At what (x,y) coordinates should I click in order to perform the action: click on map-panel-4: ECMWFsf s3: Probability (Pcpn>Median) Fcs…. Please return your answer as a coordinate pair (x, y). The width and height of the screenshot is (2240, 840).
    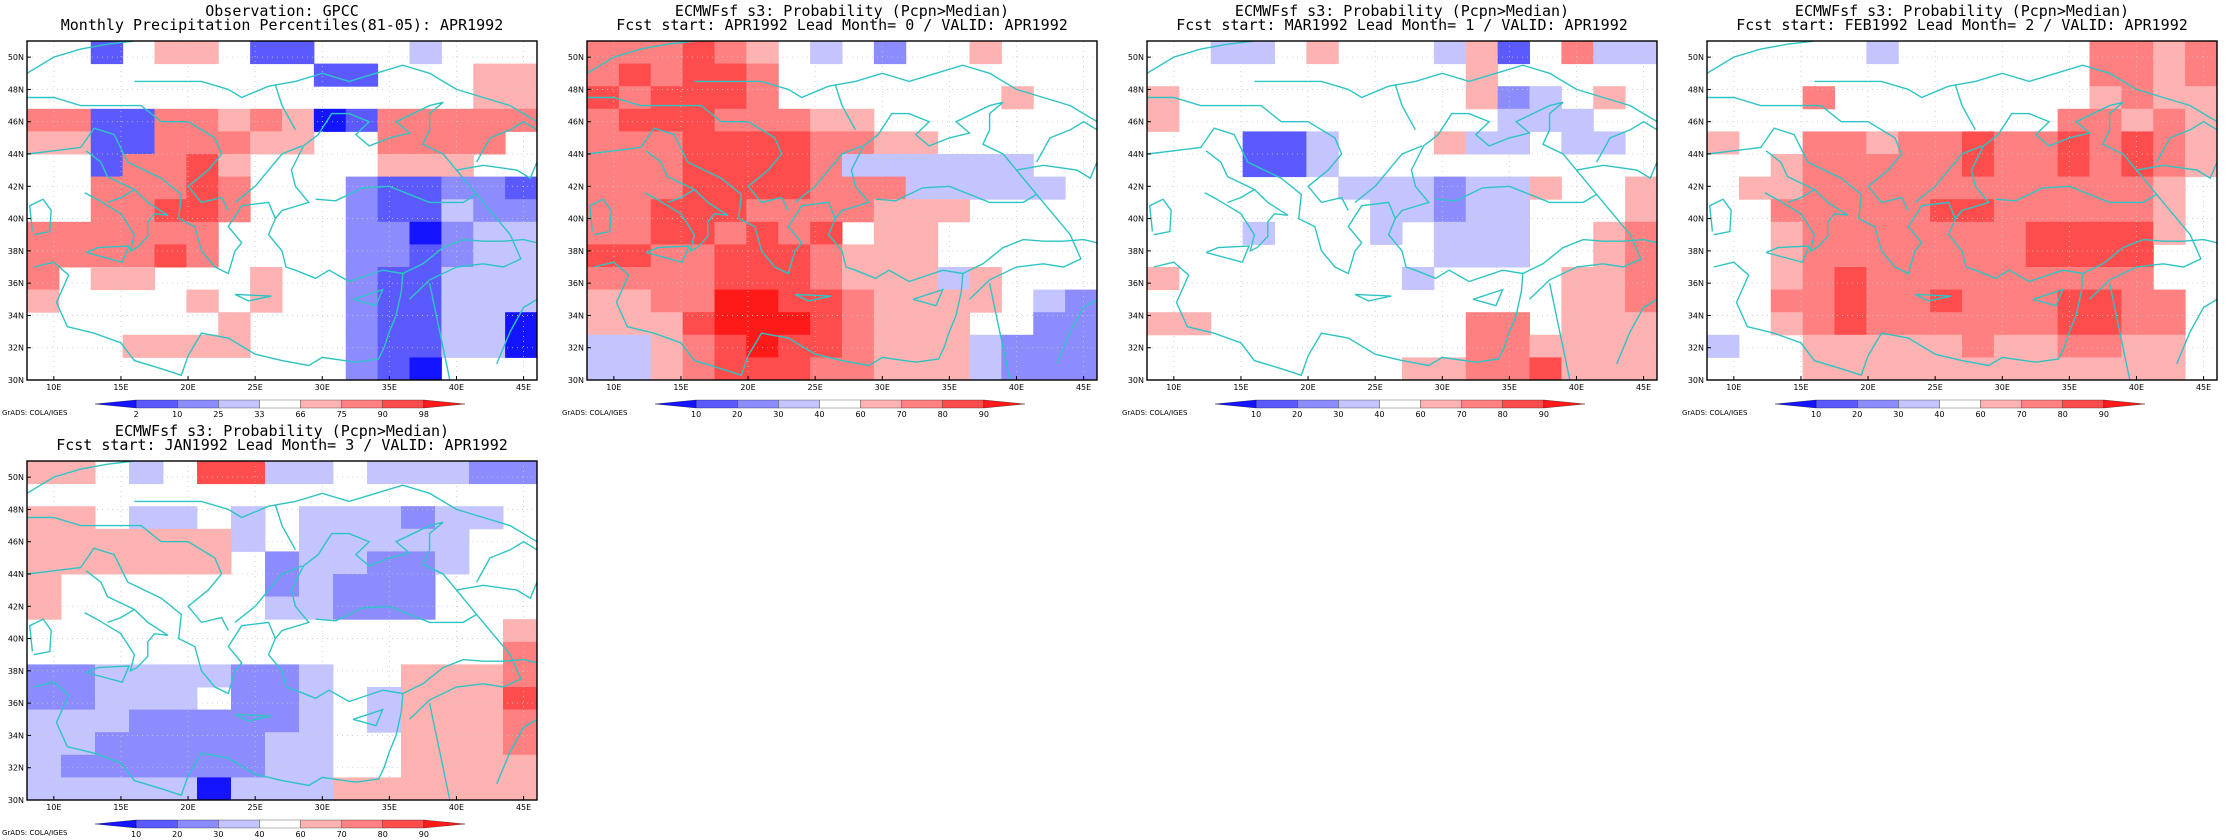
    Looking at the image, I should click on (1960, 210).